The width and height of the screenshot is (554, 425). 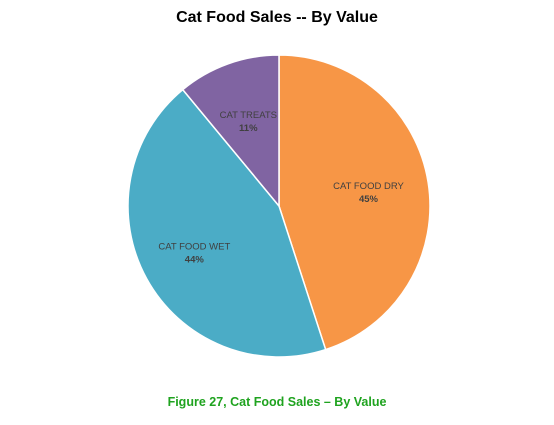 What do you see at coordinates (194, 247) in the screenshot?
I see `slice-label-cat-food-wet: CAT FOOD WET` at bounding box center [194, 247].